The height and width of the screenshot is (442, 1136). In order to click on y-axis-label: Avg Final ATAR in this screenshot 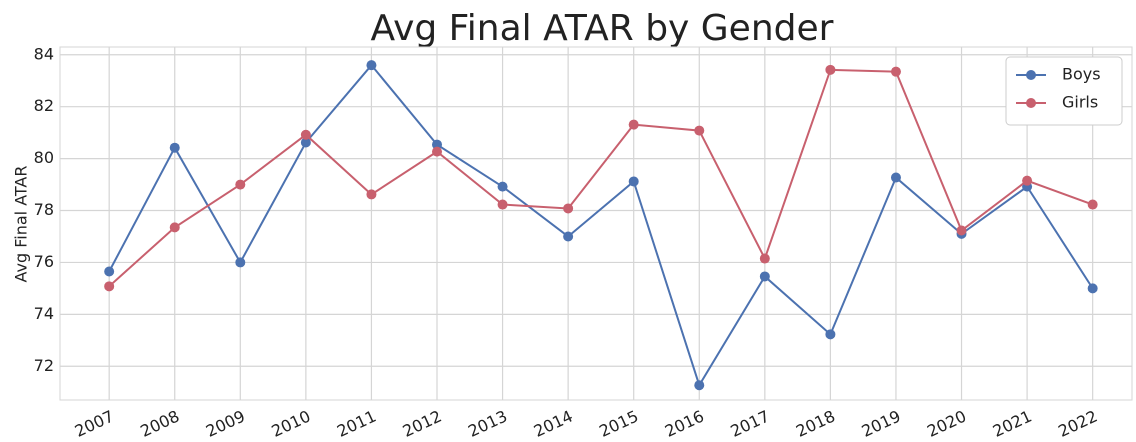, I will do `click(21, 224)`.